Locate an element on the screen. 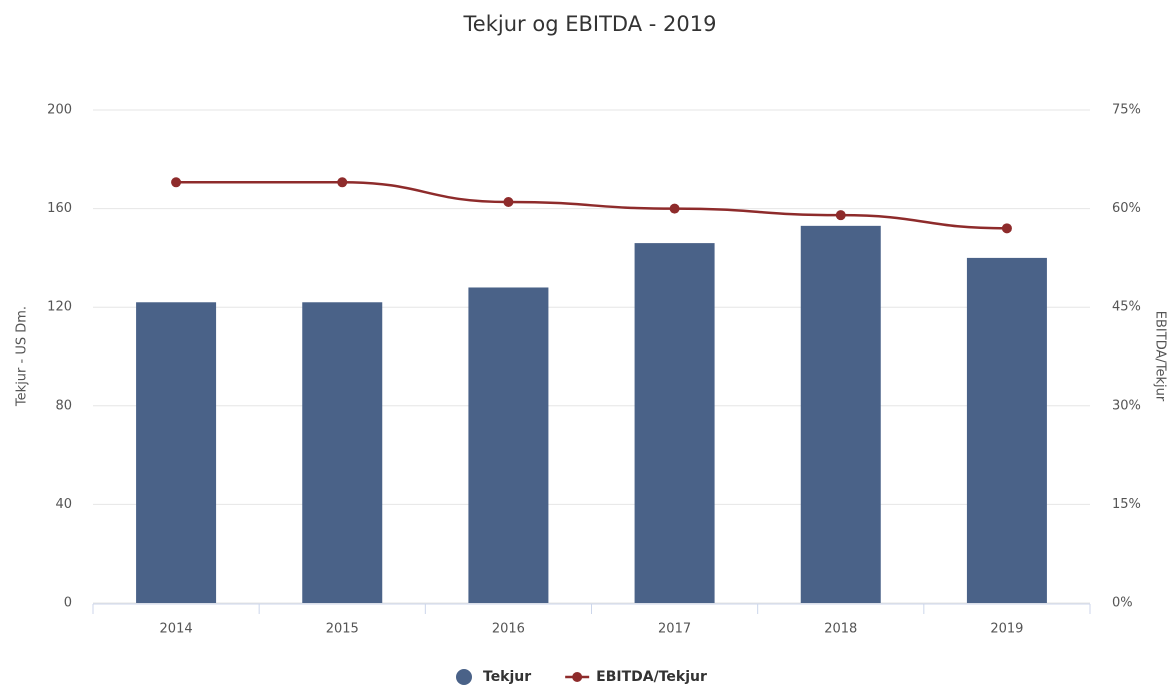  y-tick-label: 40 is located at coordinates (63, 504).